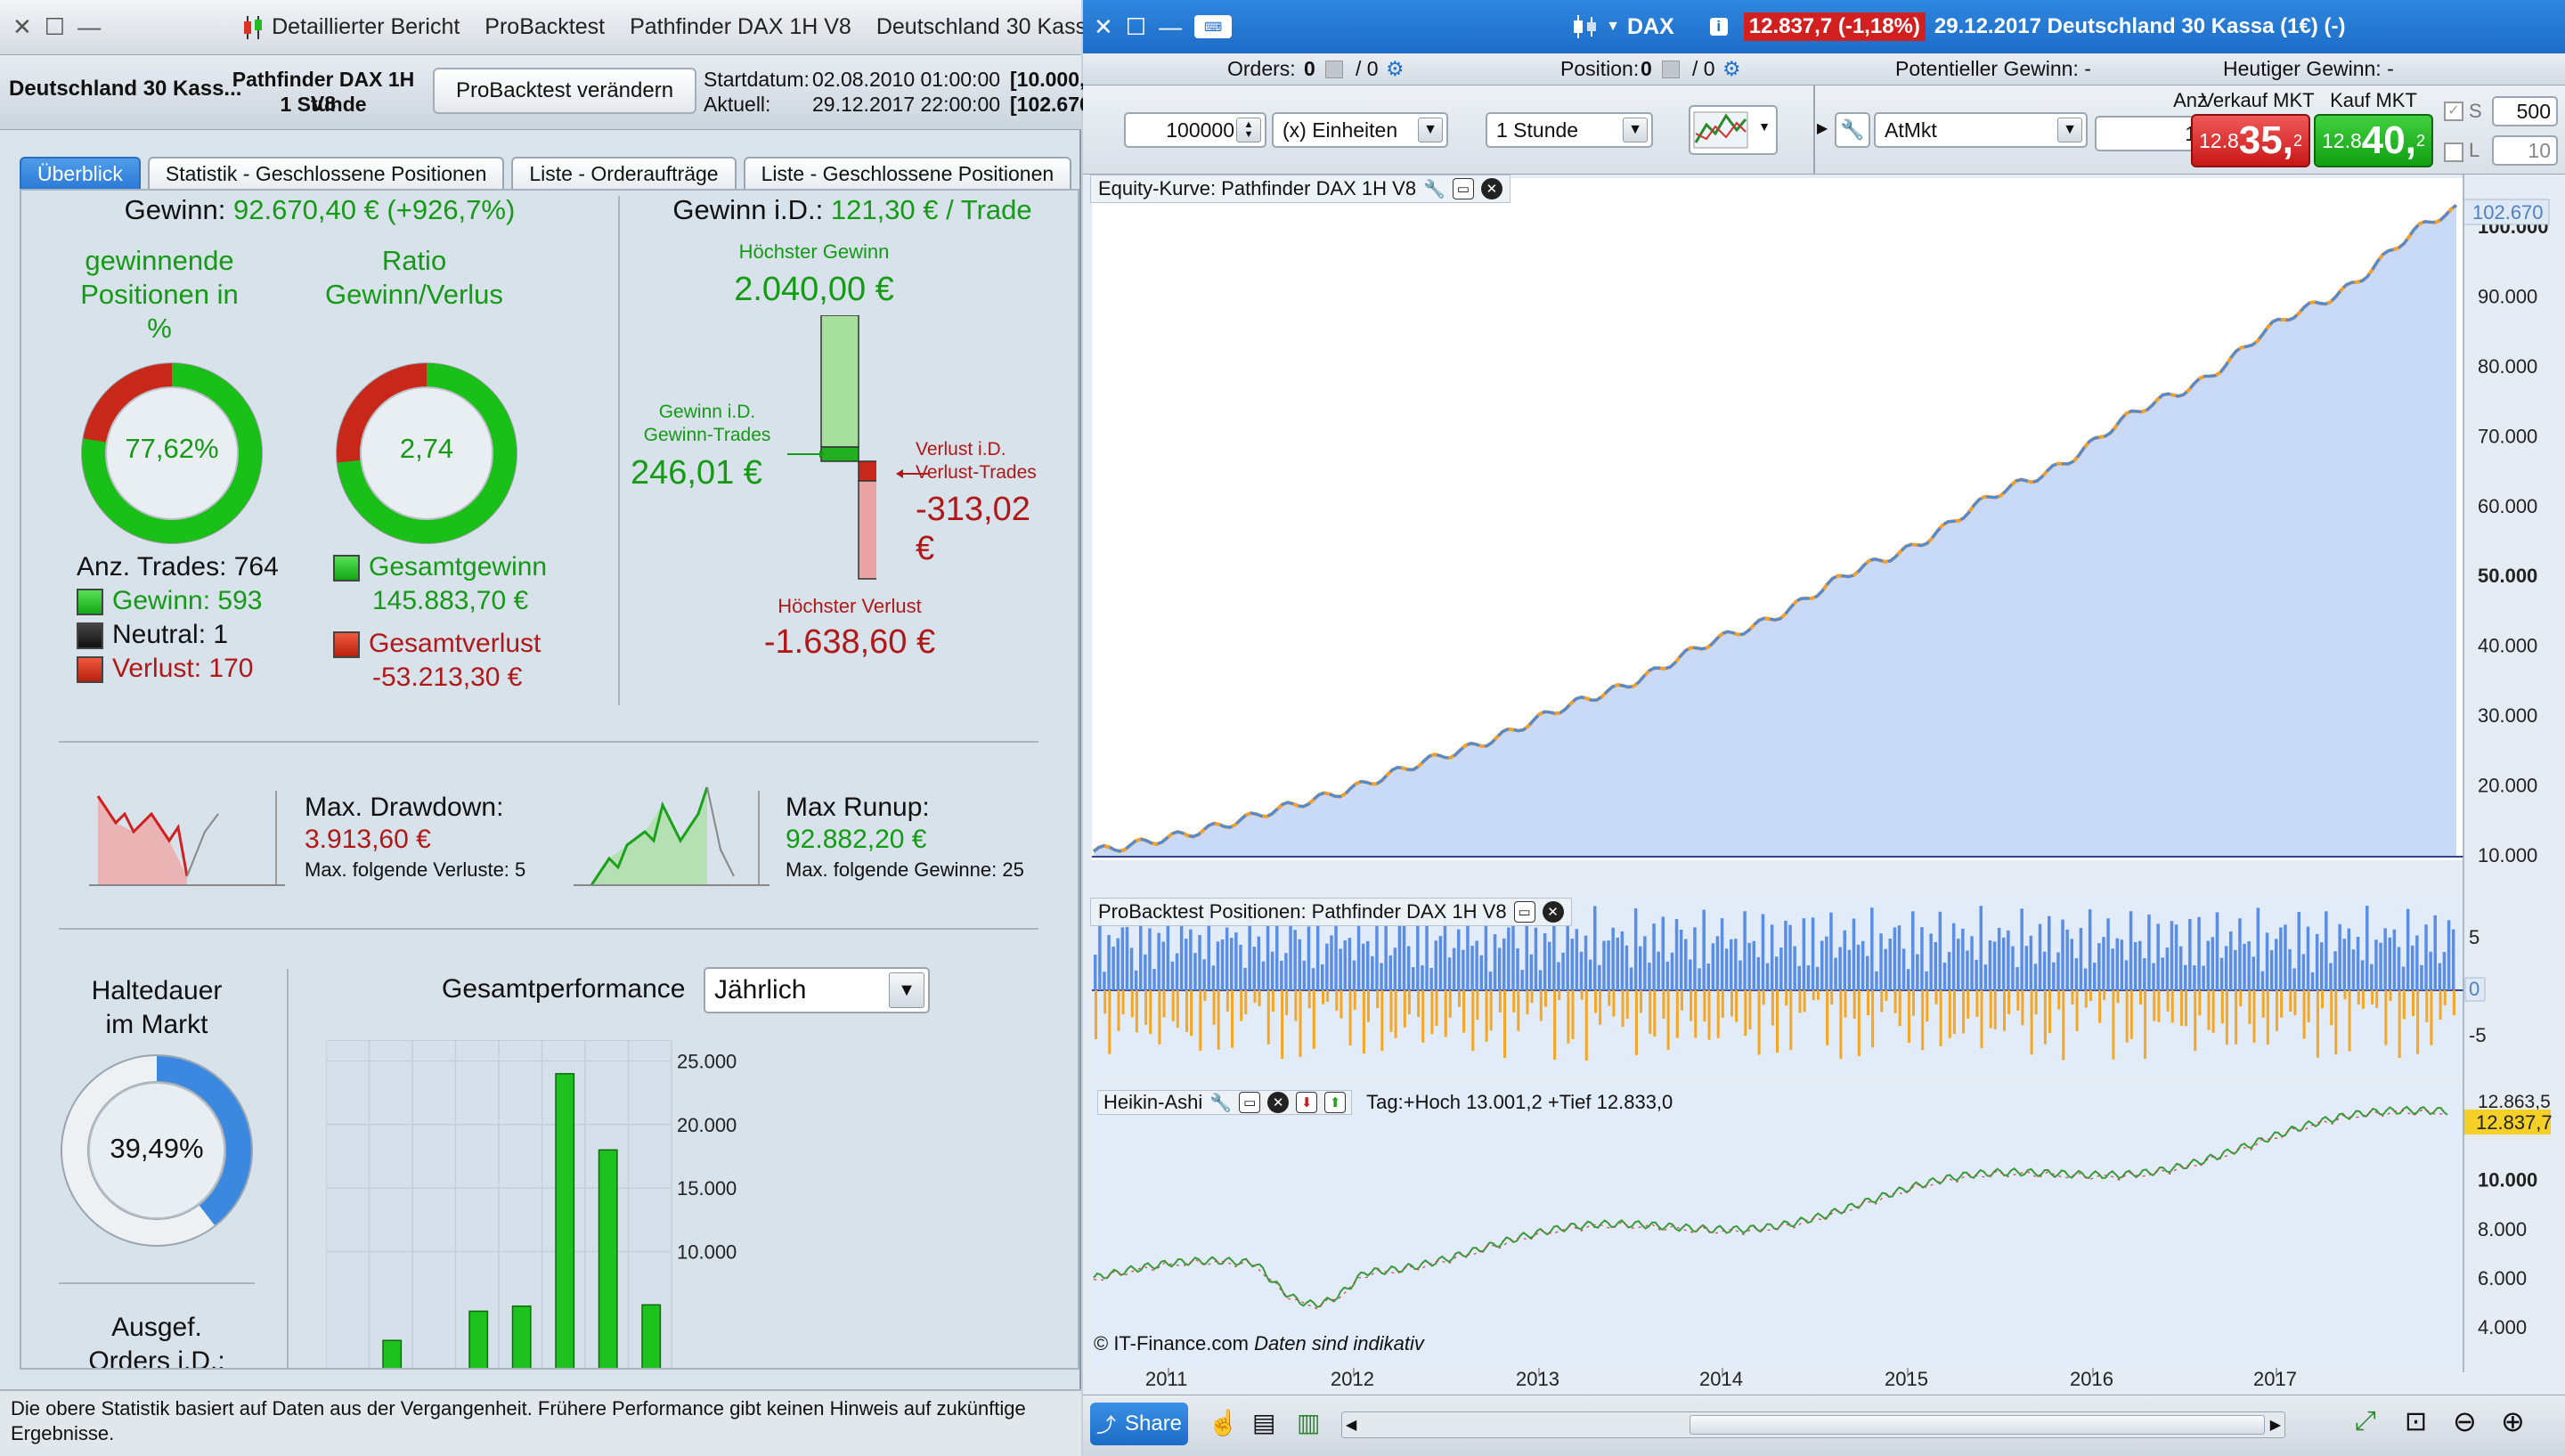  What do you see at coordinates (545, 26) in the screenshot?
I see `probacktest-title: ProBacktest` at bounding box center [545, 26].